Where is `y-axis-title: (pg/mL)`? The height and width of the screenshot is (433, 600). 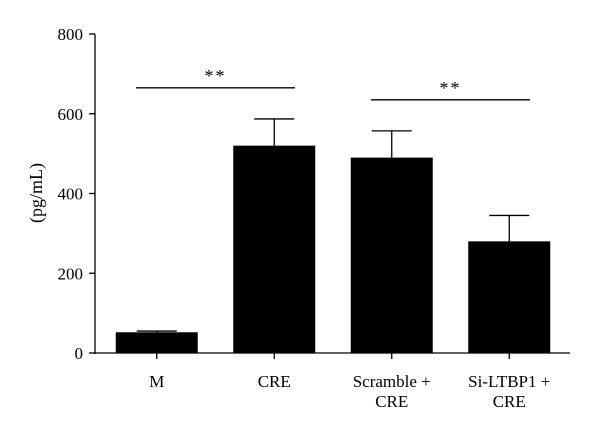
y-axis-title: (pg/mL) is located at coordinates (36, 193).